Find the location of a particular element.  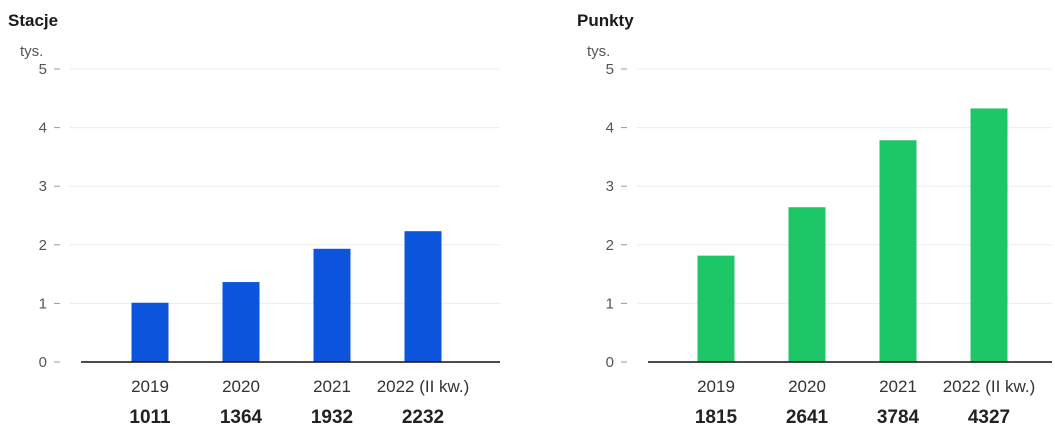

data-label: 2232 is located at coordinates (423, 417).